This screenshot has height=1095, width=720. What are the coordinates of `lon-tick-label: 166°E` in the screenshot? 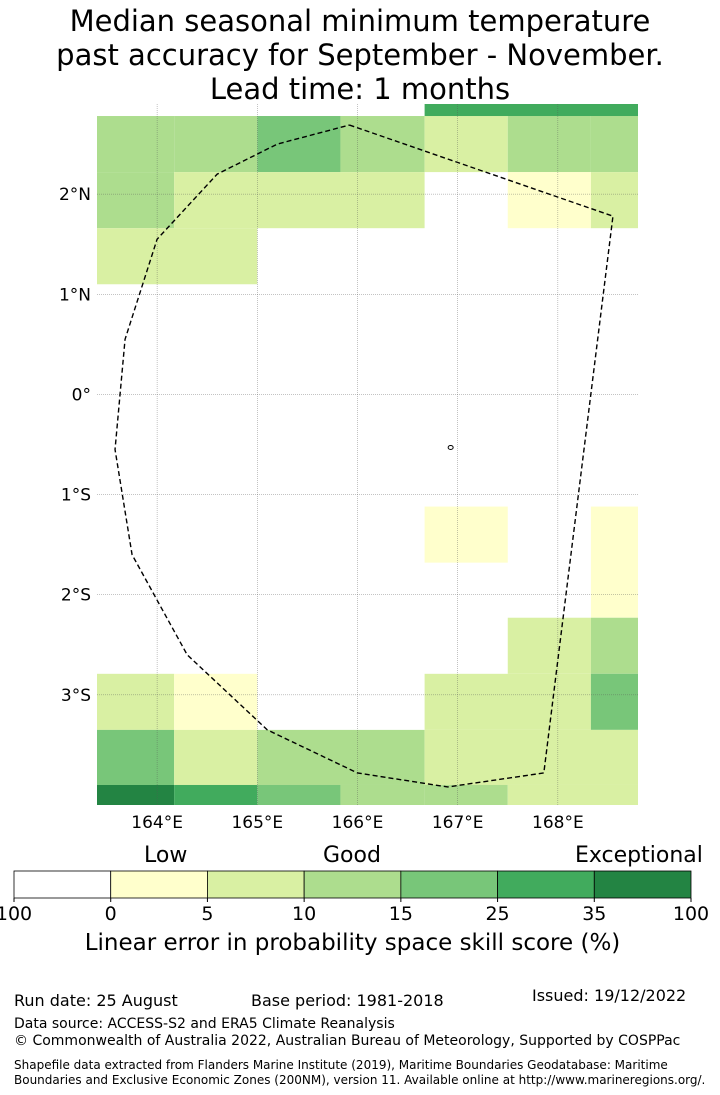 It's located at (358, 823).